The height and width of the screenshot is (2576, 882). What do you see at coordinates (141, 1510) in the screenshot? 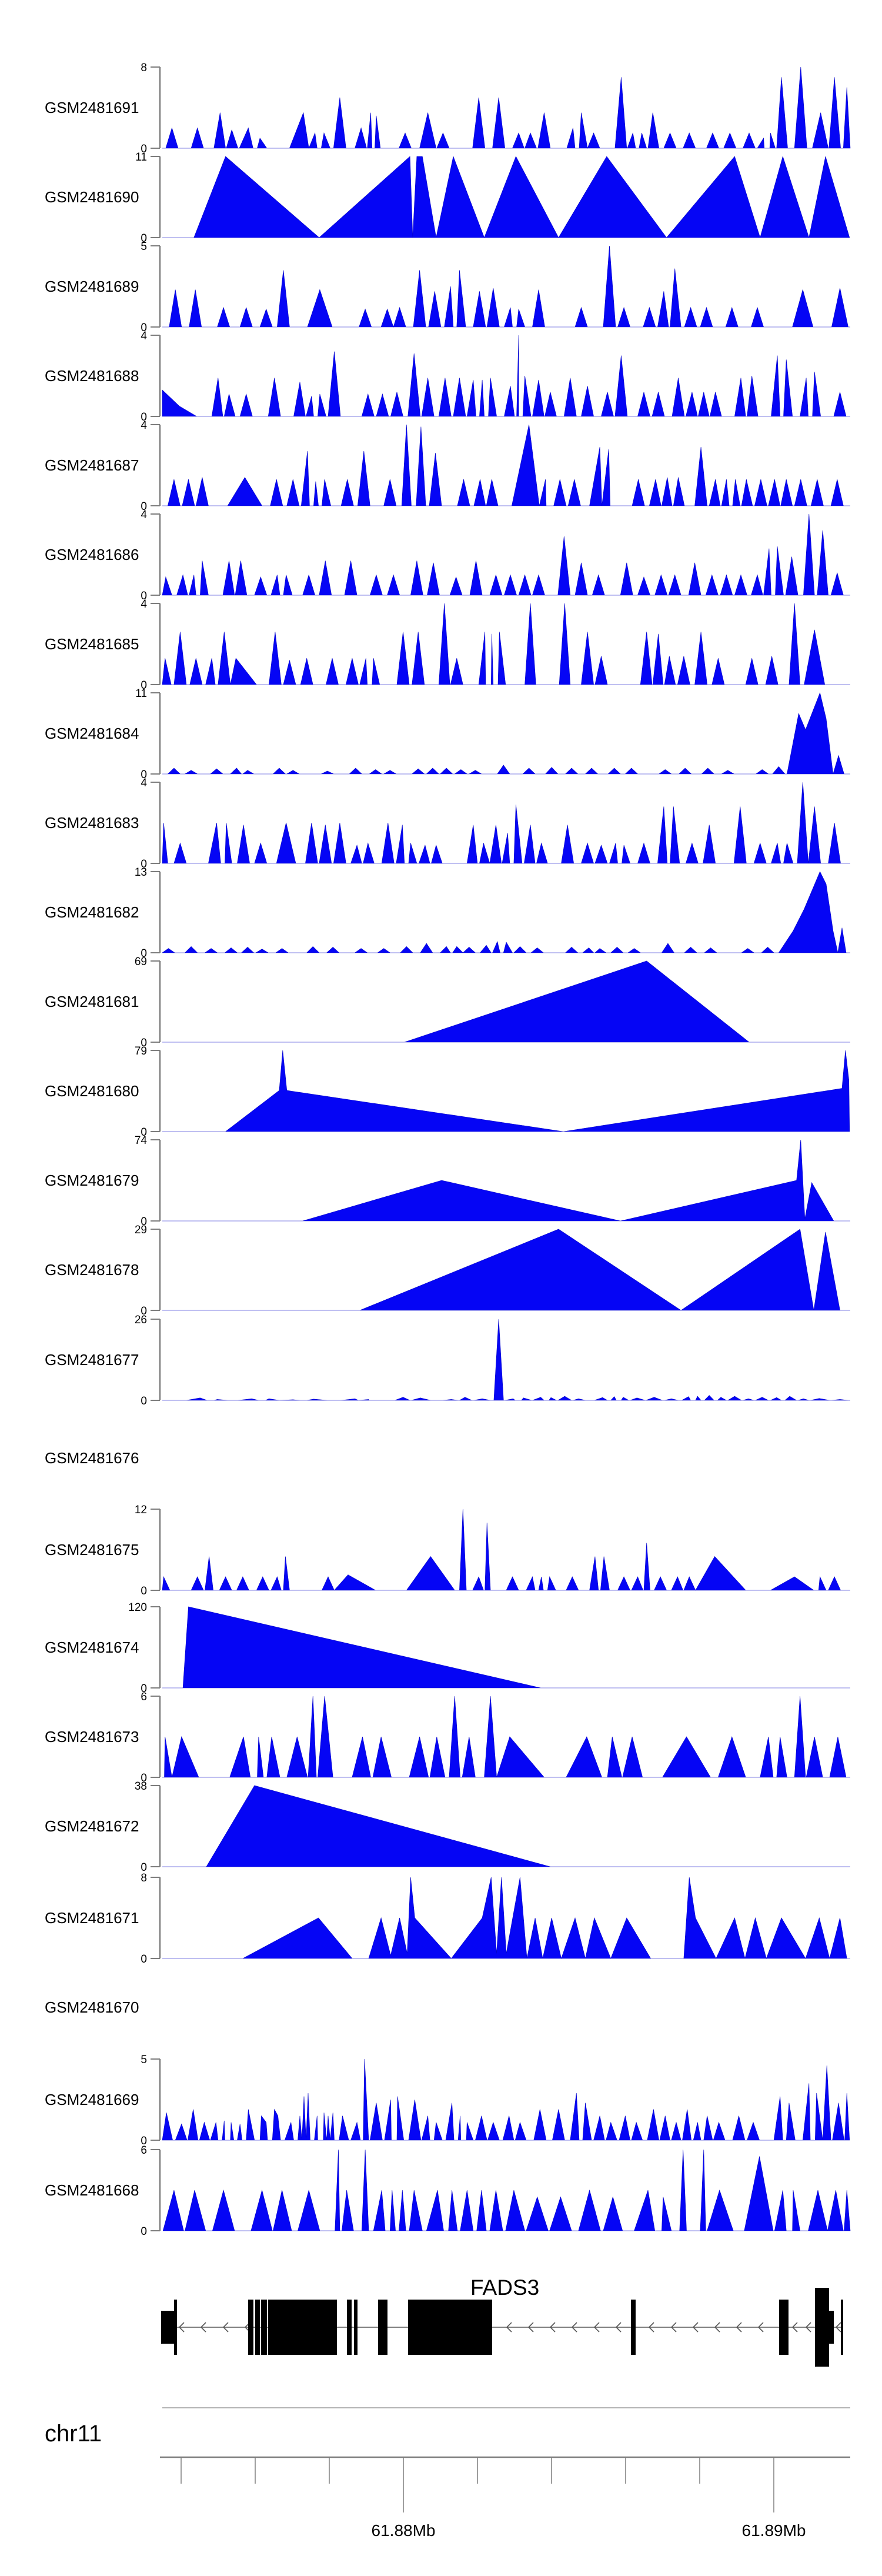
I see `y-axis-max-label: 12` at bounding box center [141, 1510].